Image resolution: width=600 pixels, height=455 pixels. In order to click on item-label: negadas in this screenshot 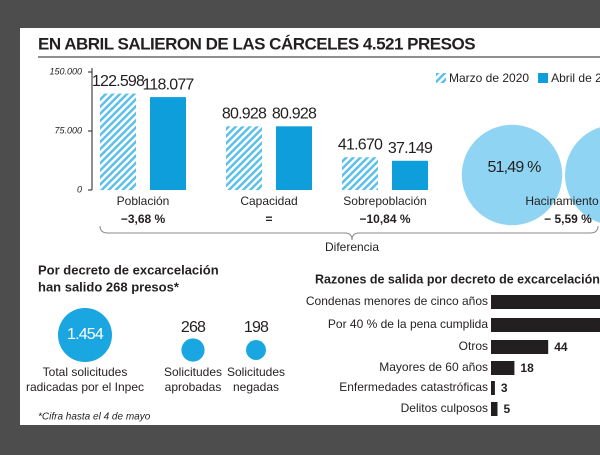, I will do `click(256, 387)`.